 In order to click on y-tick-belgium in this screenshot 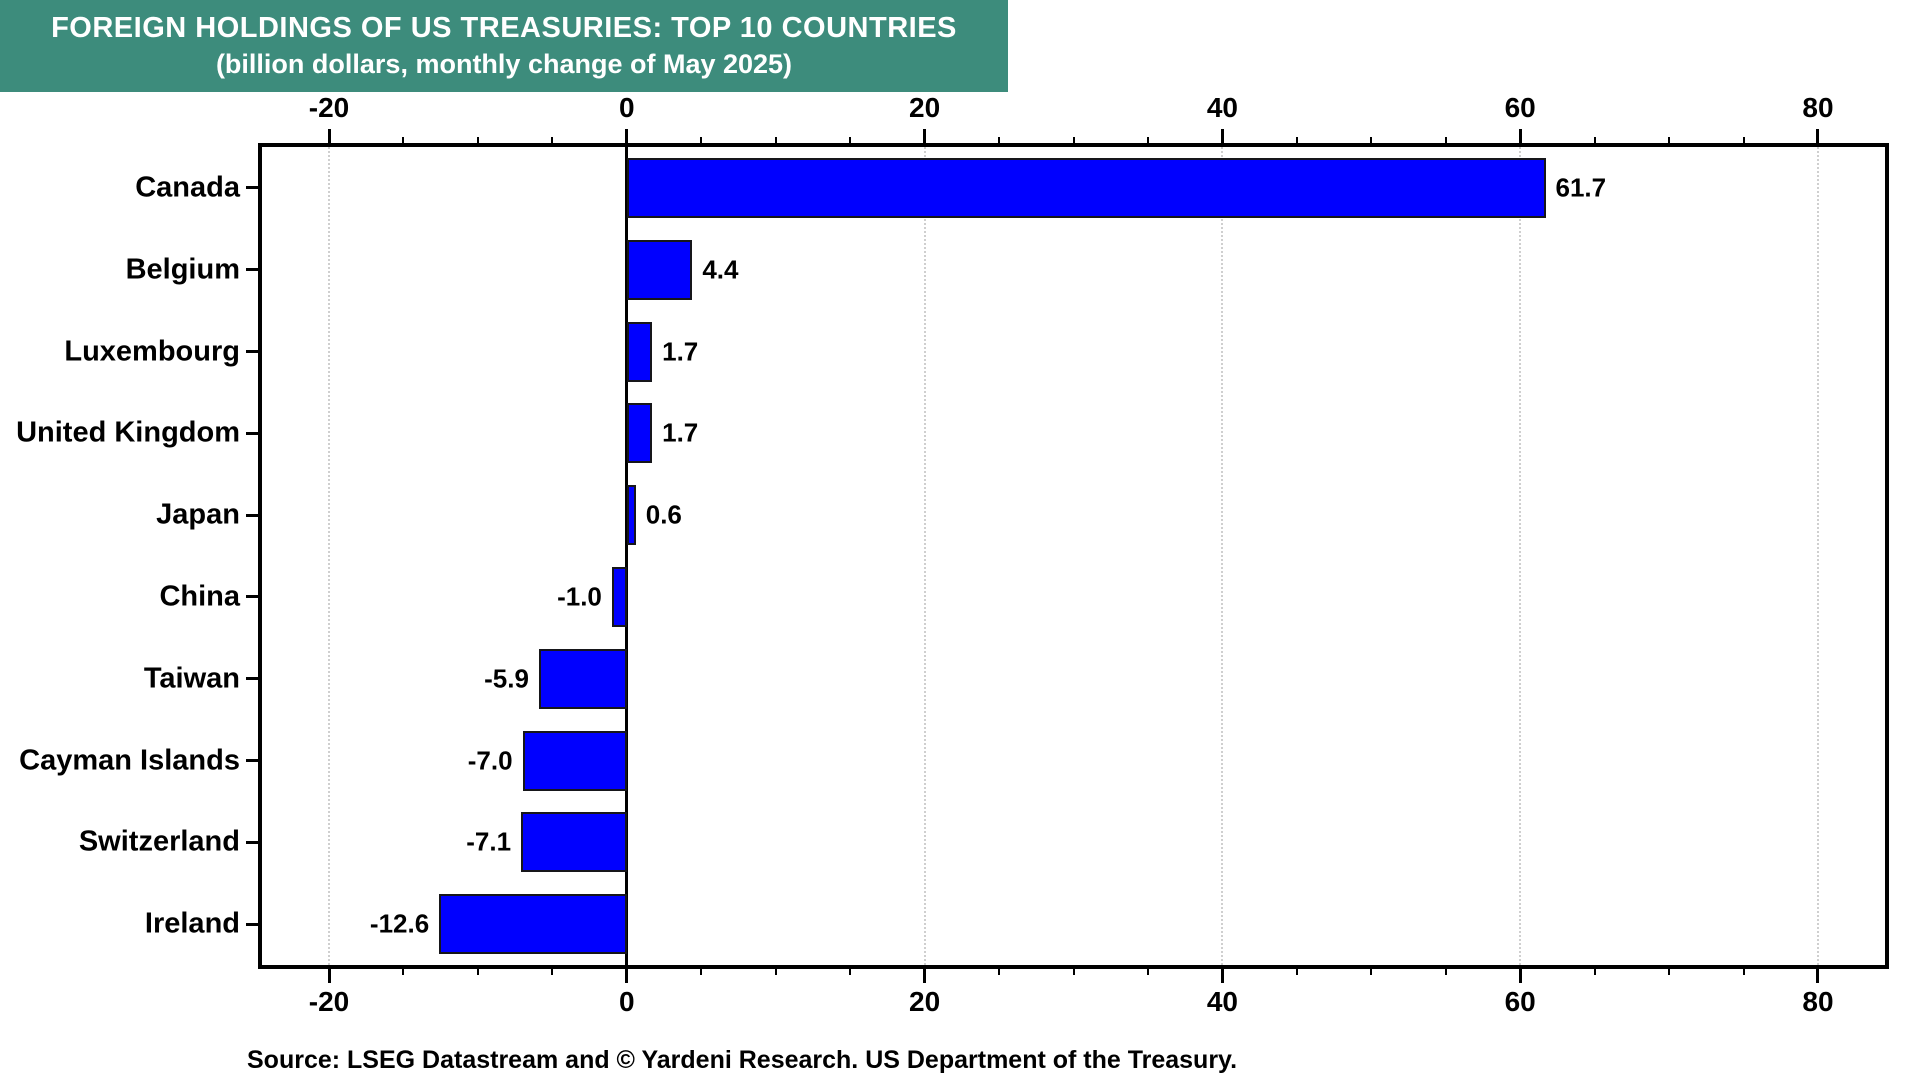, I will do `click(253, 270)`.